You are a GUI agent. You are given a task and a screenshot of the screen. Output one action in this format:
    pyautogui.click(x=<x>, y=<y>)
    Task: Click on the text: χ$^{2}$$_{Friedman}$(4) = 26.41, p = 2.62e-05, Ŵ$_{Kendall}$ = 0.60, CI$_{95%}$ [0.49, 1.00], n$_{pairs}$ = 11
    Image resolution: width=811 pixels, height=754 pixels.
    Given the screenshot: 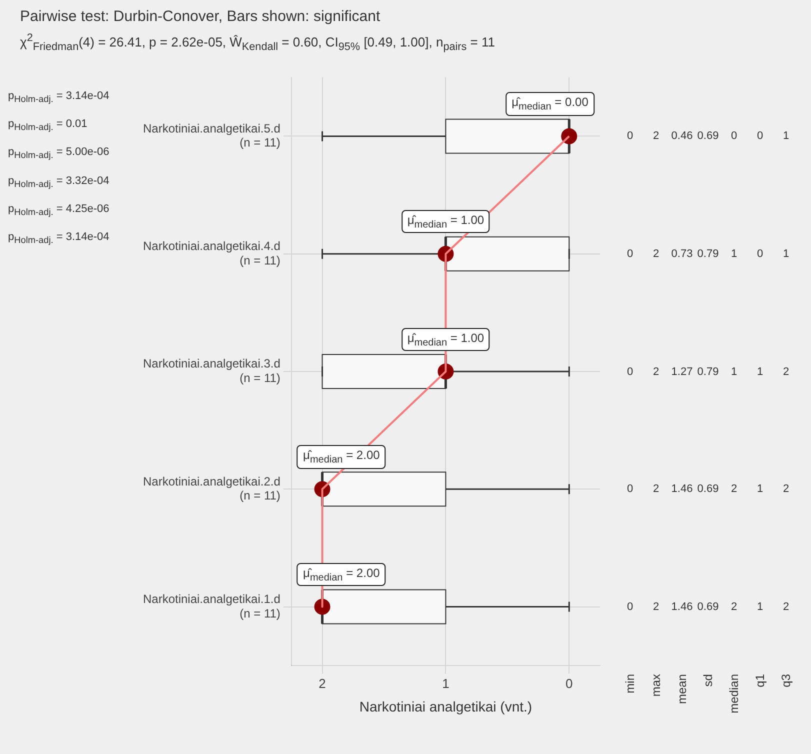 What is the action you would take?
    pyautogui.click(x=257, y=42)
    